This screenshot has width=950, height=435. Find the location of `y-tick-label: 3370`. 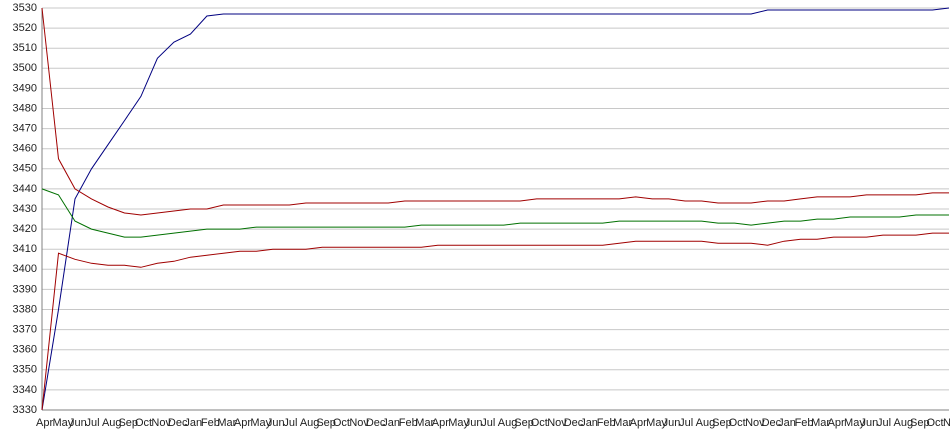

y-tick-label: 3370 is located at coordinates (25, 330).